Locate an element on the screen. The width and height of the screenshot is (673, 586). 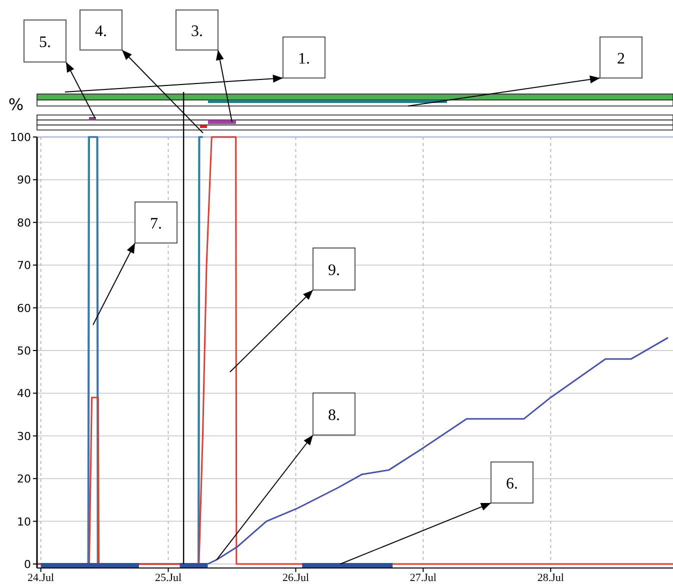
x-tick-label: 25.Jul is located at coordinates (168, 578).